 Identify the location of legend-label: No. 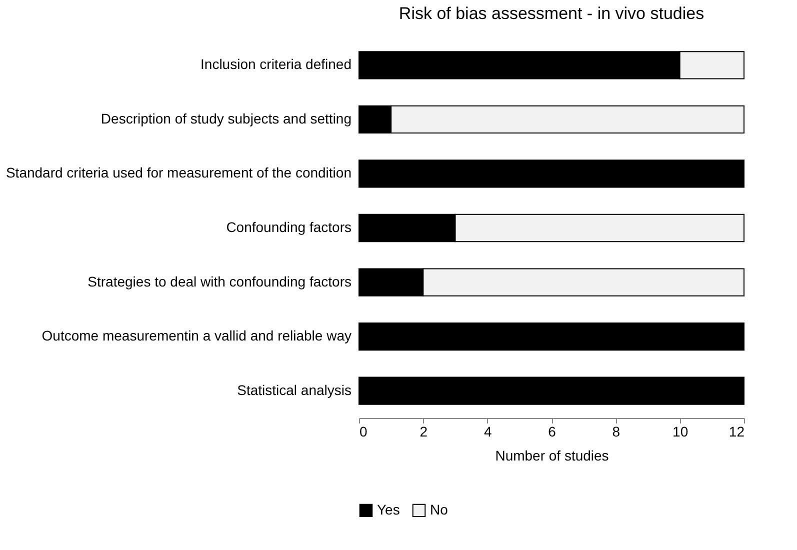
(439, 509).